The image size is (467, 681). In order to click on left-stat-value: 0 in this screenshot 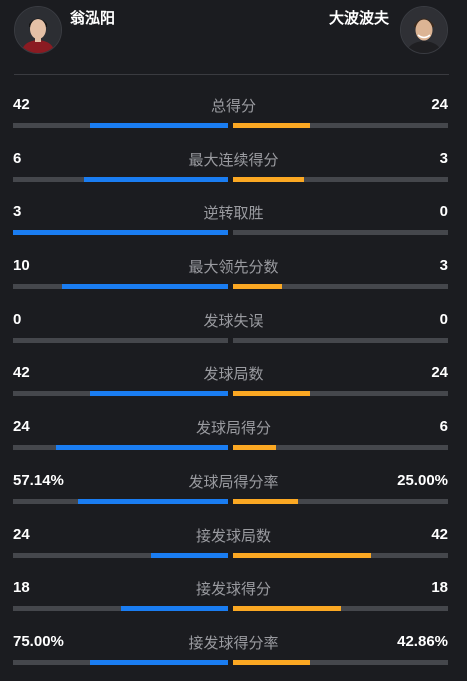, I will do `click(17, 319)`.